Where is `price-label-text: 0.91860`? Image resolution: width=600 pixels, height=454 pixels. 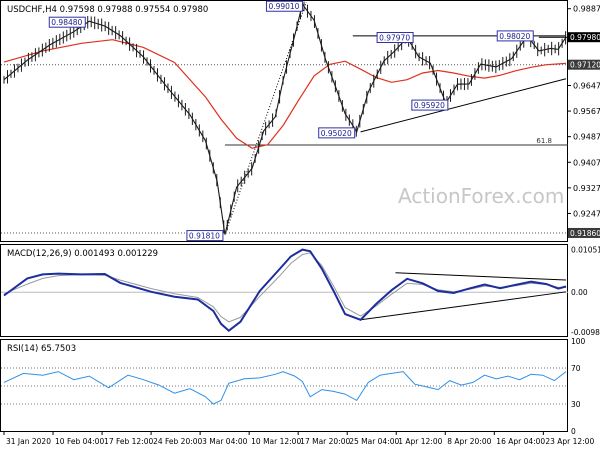 price-label-text: 0.91860 is located at coordinates (585, 233).